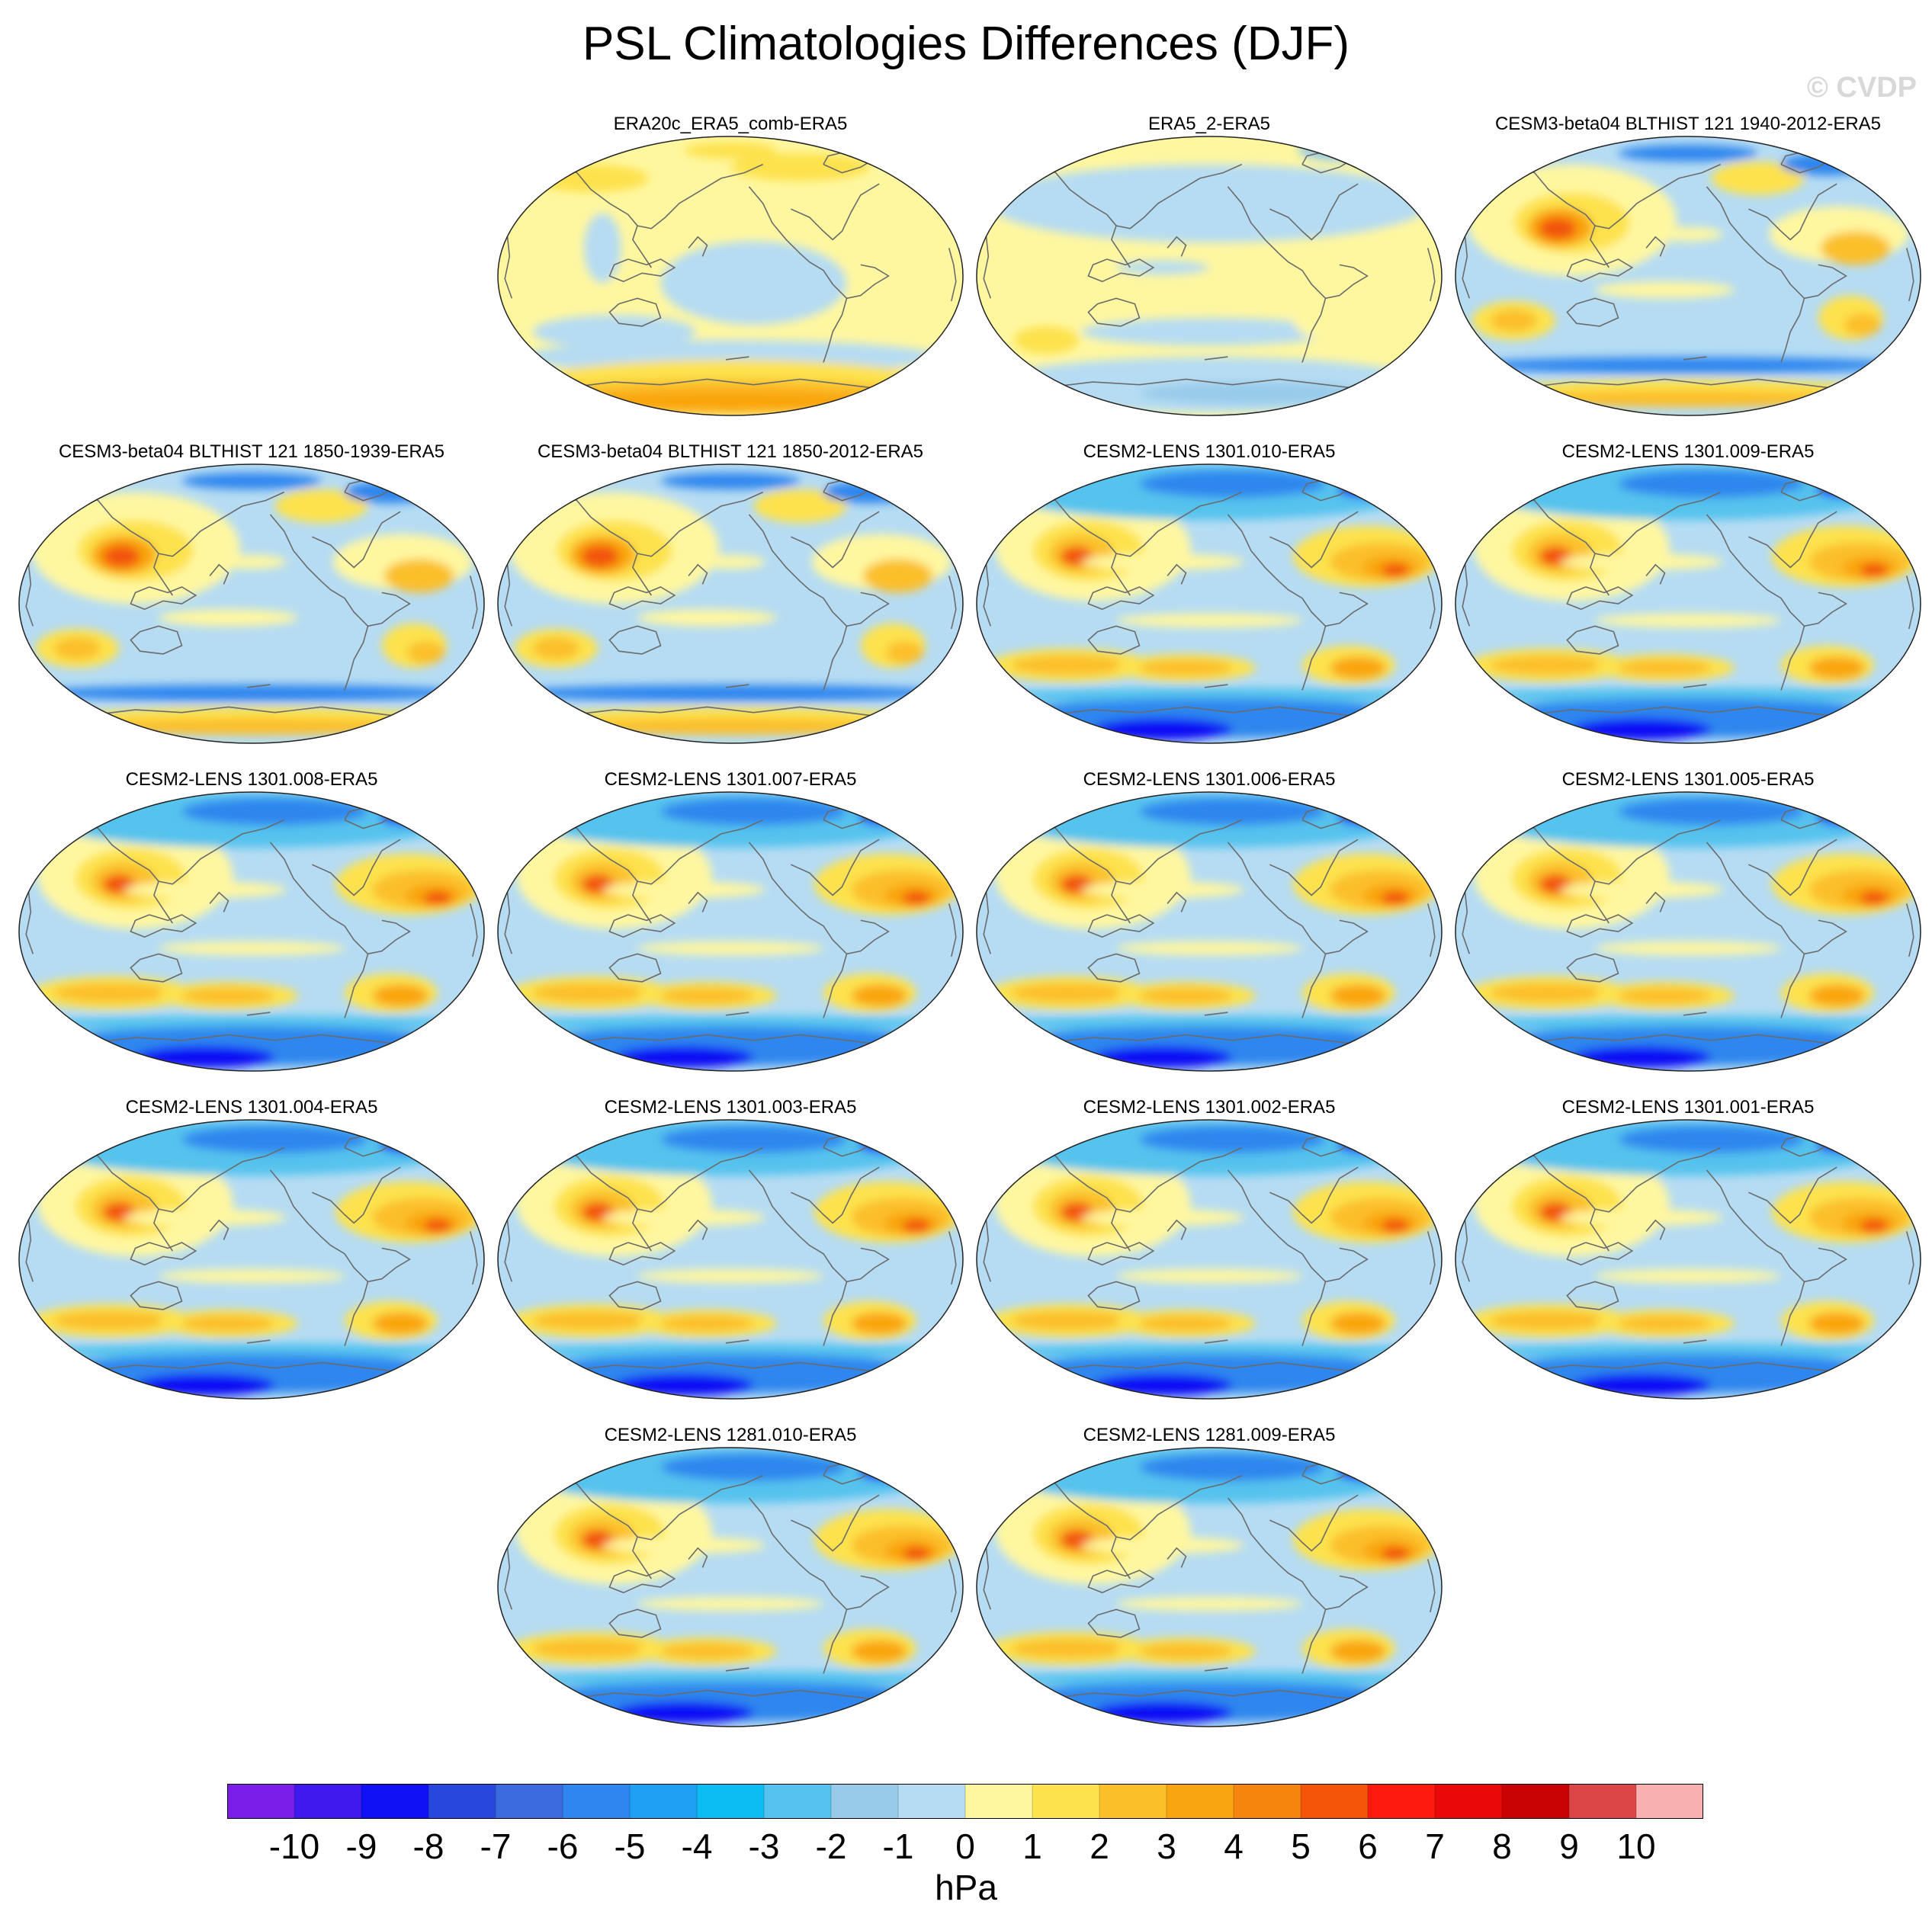 This screenshot has height=1921, width=1932. I want to click on map-panel-l003: CESM2-LENS 1301.003-ERA5, so click(731, 1248).